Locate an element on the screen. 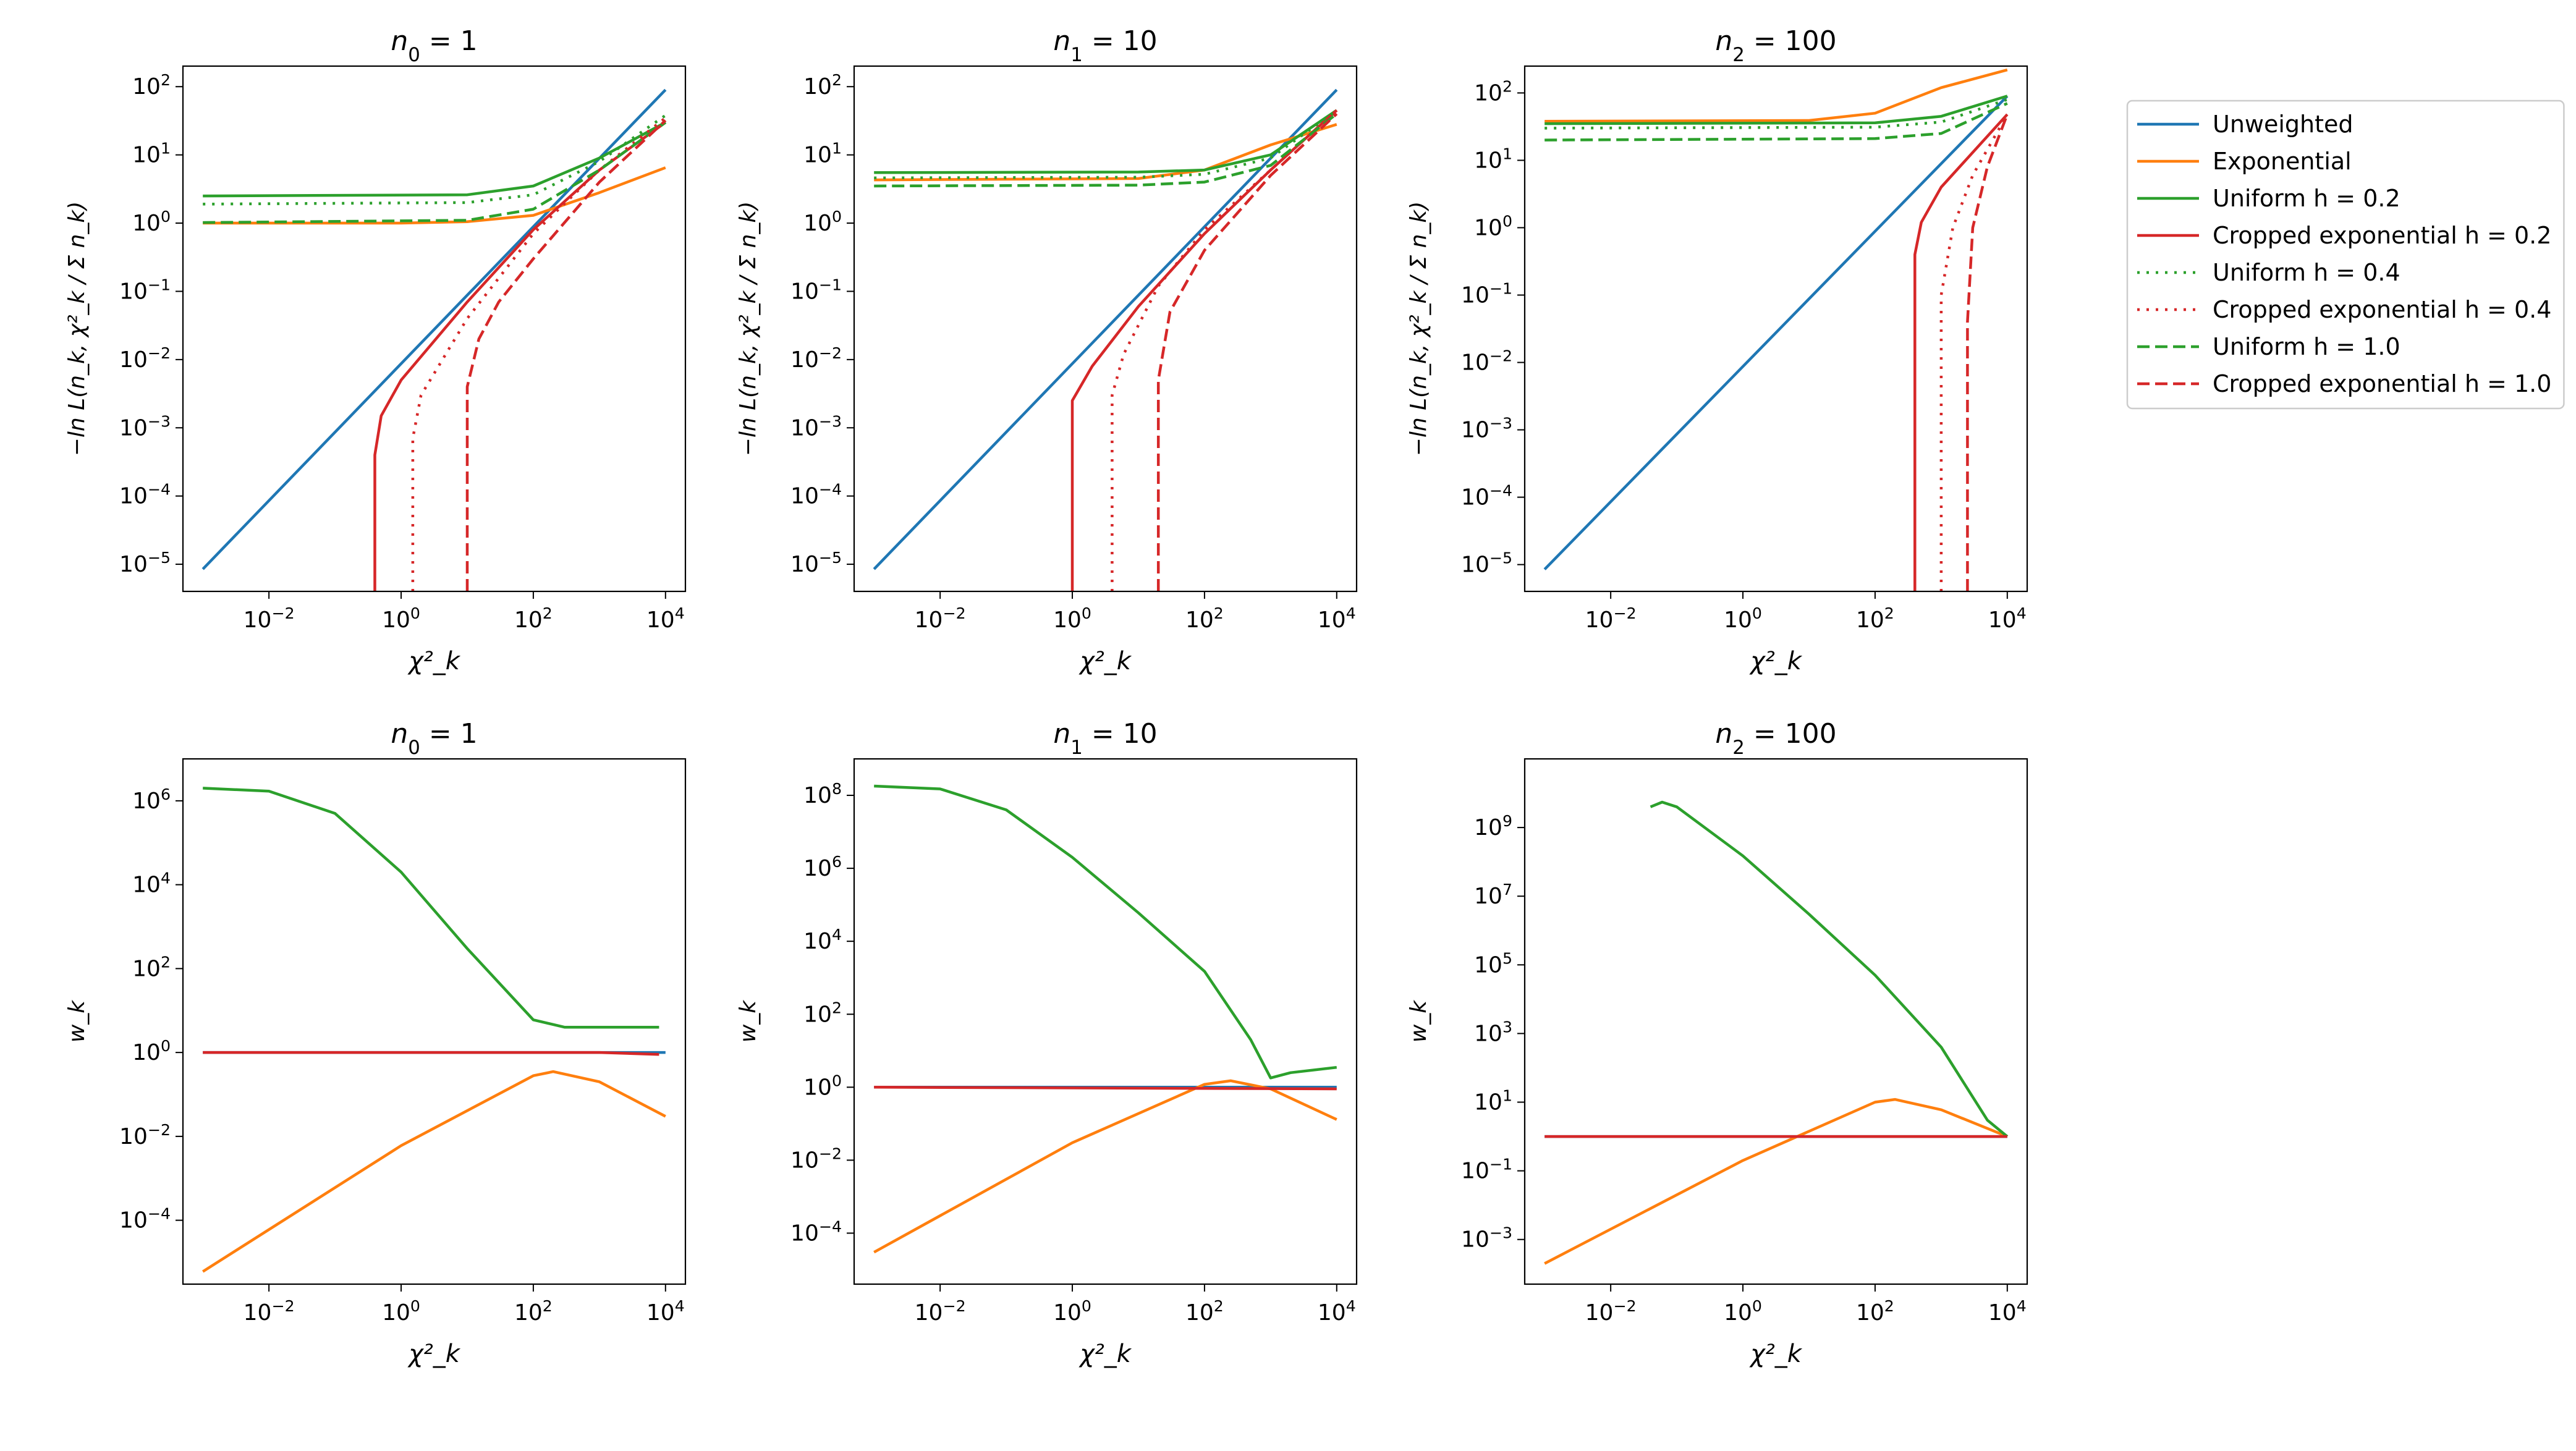 This screenshot has height=1451, width=2576. legend-label: Uniform h = 0.2 is located at coordinates (2306, 198).